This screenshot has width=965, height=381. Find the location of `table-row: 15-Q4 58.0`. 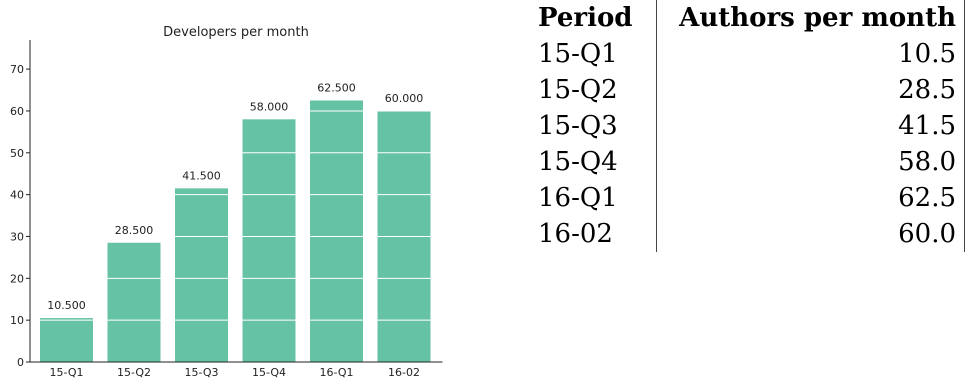

table-row: 15-Q4 58.0 is located at coordinates (747, 162).